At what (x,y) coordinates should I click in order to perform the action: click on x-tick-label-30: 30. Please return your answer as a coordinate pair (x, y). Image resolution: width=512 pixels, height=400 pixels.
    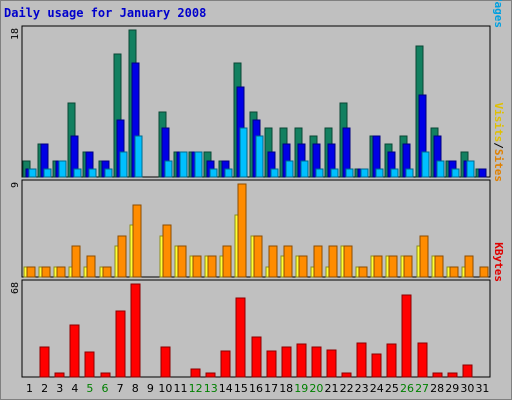
    Looking at the image, I should click on (467, 388).